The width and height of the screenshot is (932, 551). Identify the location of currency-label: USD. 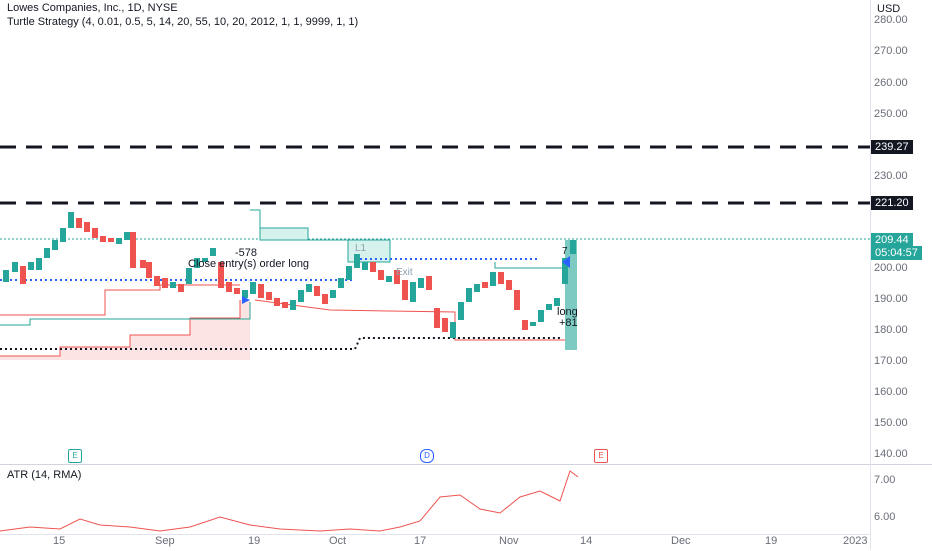
(889, 9).